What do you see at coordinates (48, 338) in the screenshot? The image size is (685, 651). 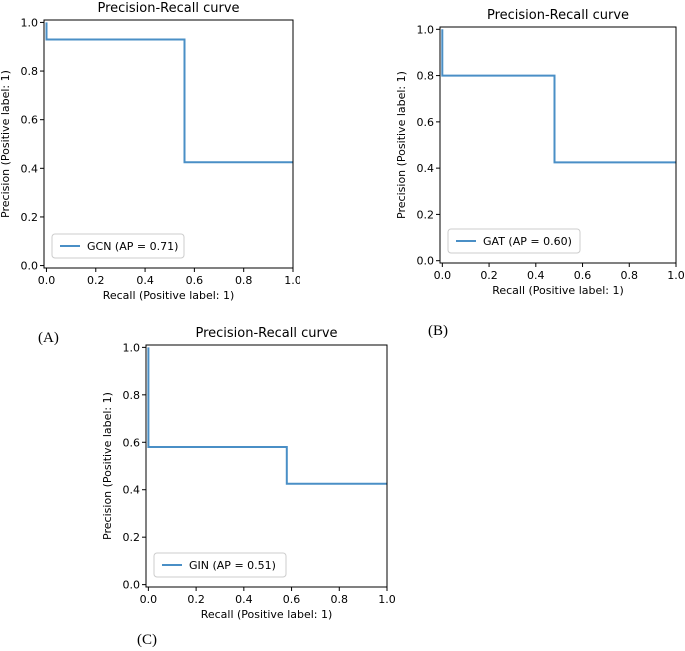 I see `panel-label-a: (A)` at bounding box center [48, 338].